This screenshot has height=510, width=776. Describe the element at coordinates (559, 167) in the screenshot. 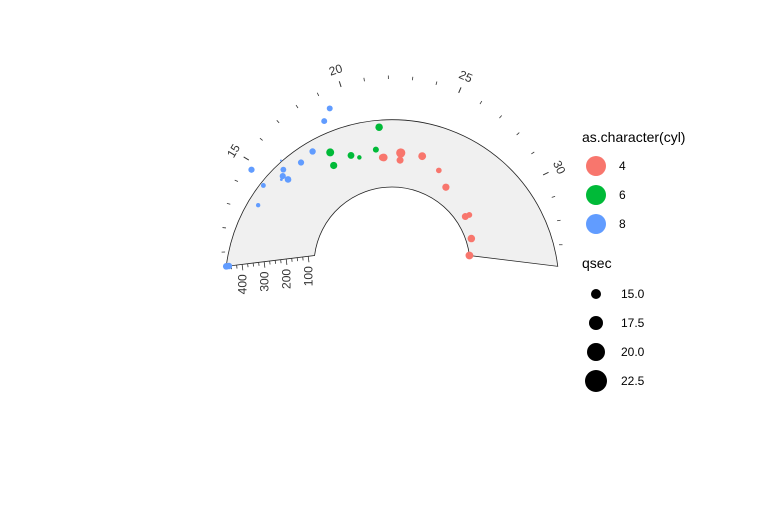

I see `theta-tick-label: 30` at that location.